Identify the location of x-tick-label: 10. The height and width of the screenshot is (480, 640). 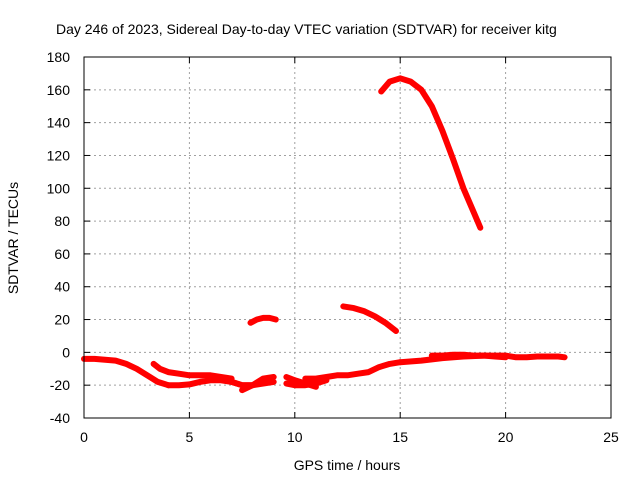
(295, 437).